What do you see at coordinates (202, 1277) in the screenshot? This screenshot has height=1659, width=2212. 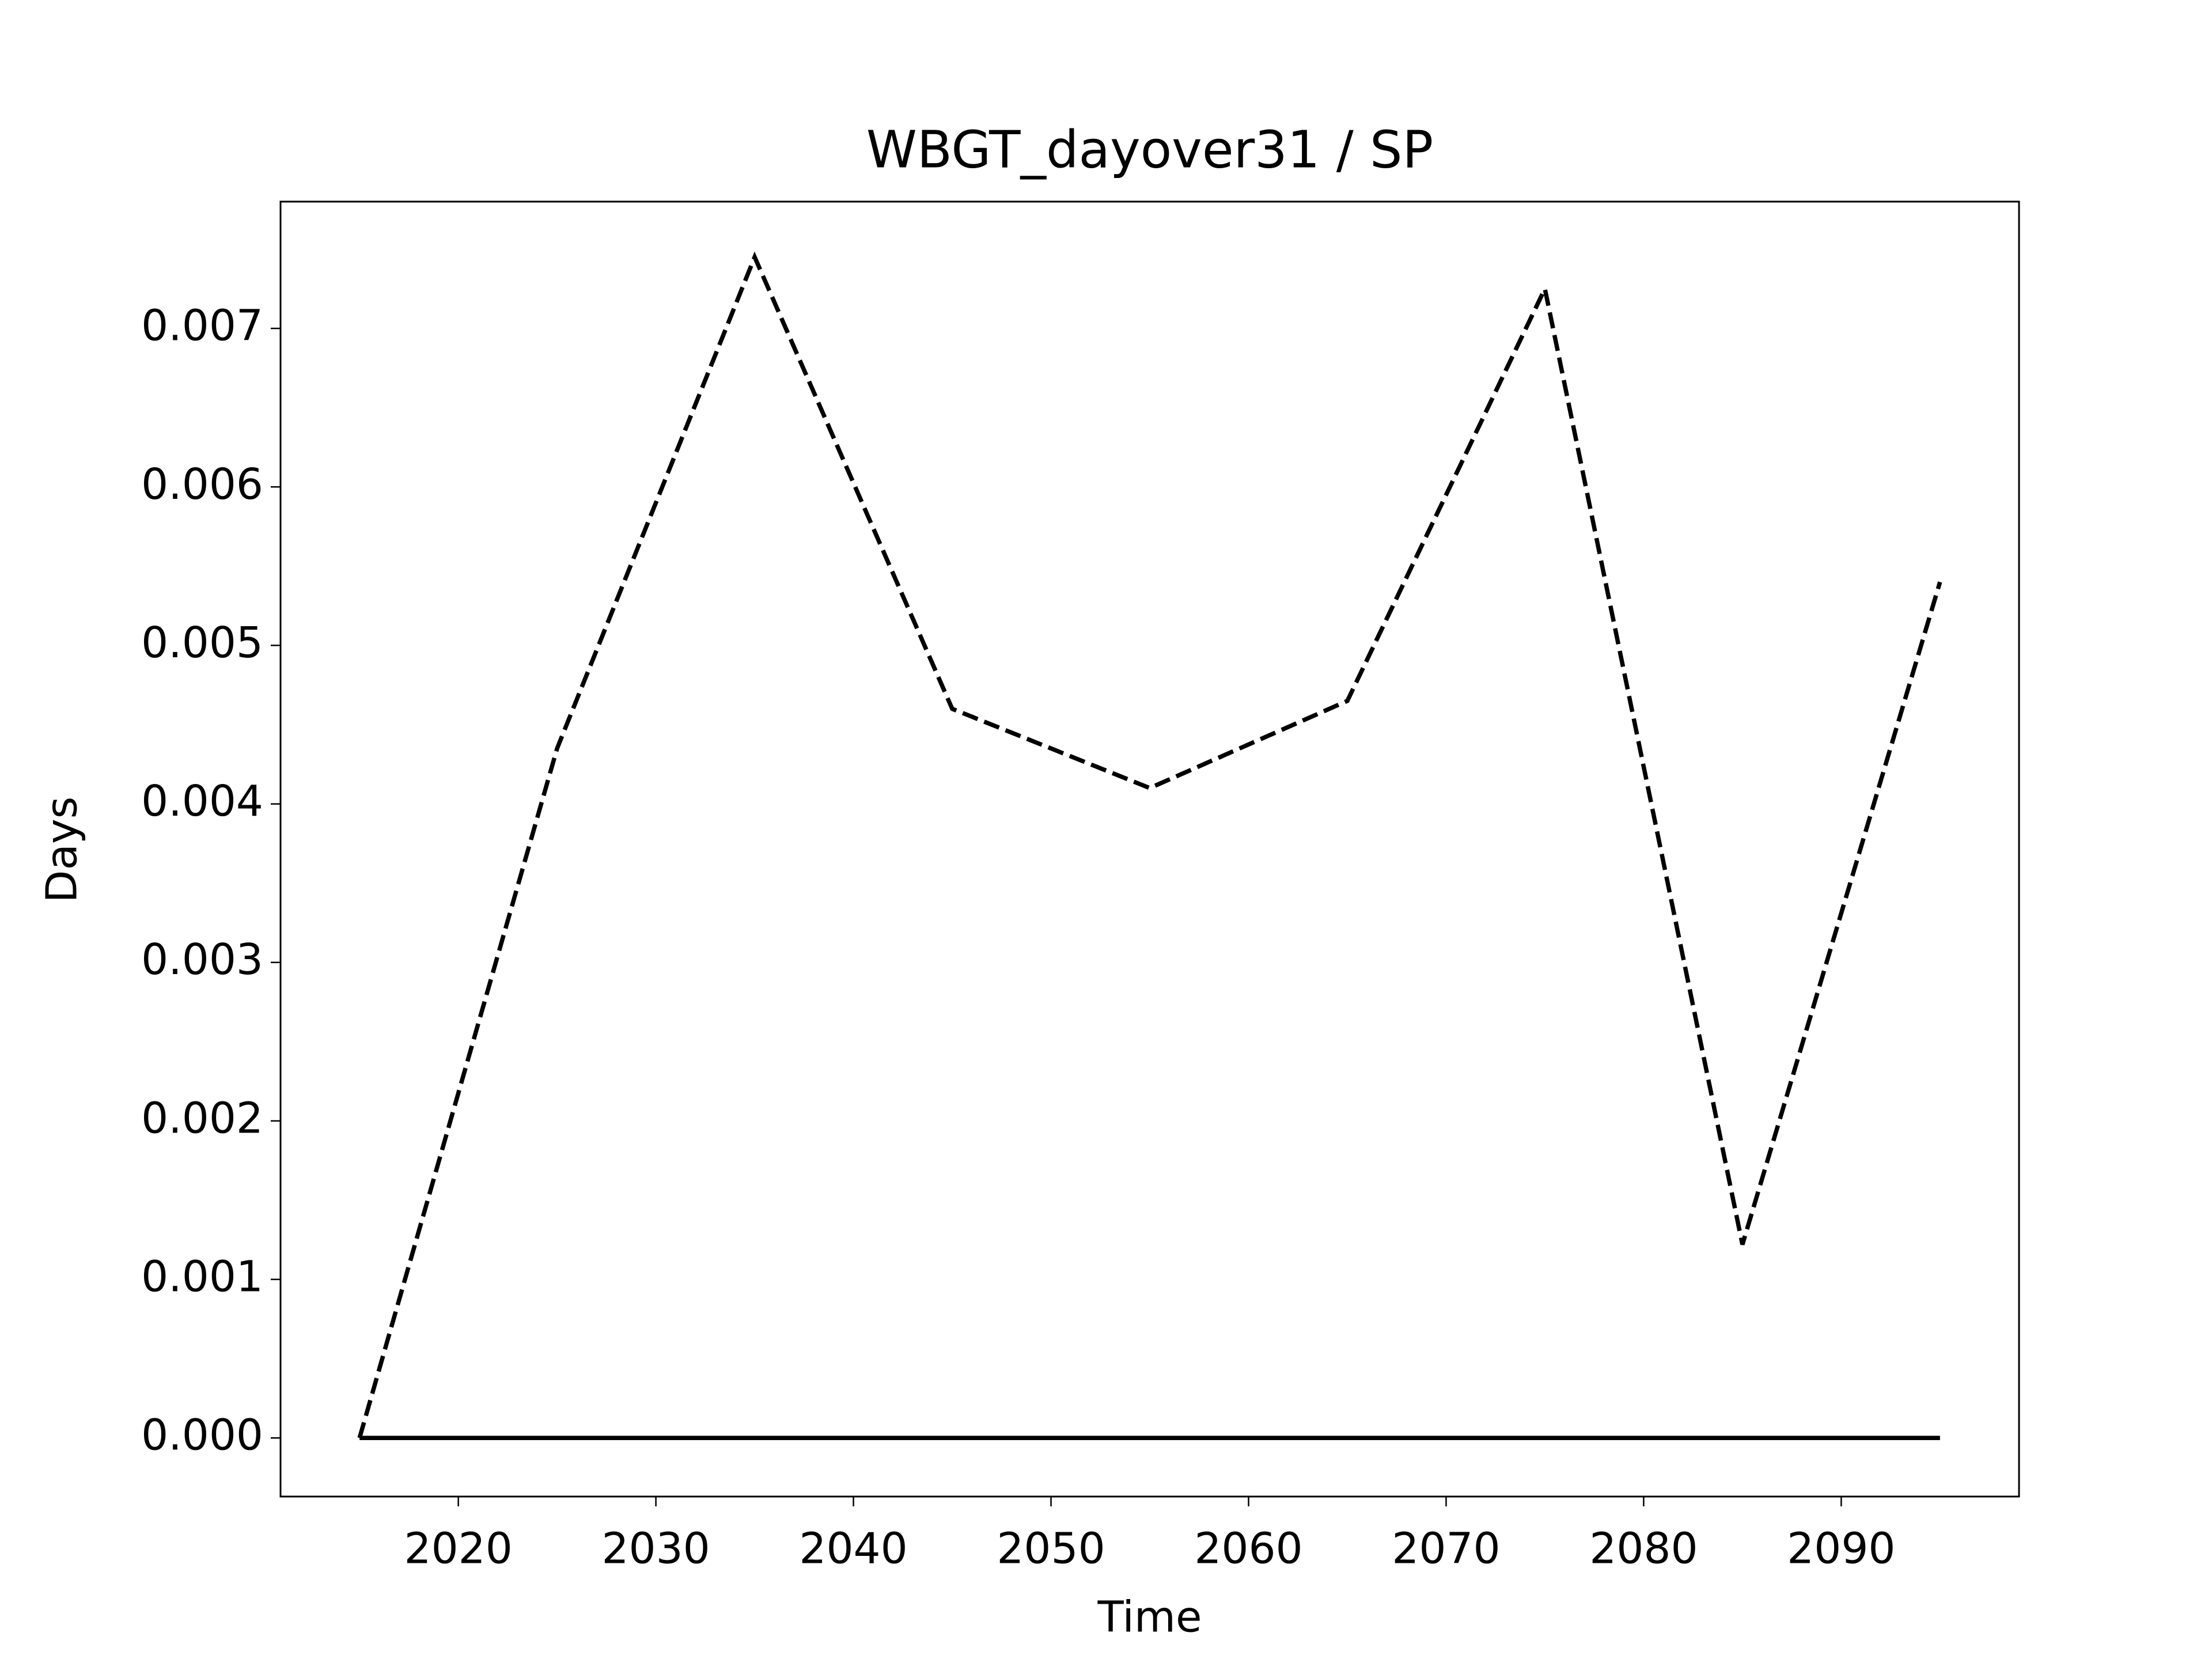 I see `y-tick-label: 0.001` at bounding box center [202, 1277].